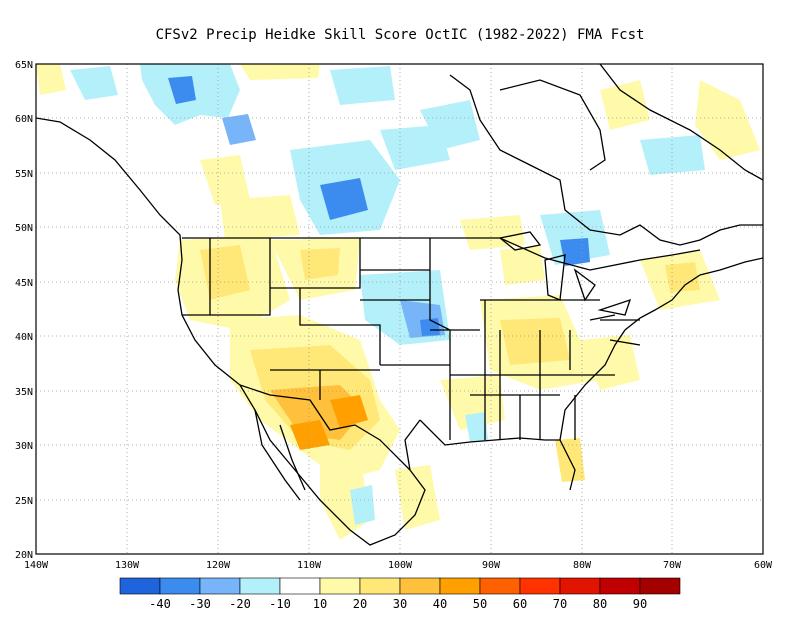  I want to click on lat-label: 30N, so click(24, 446).